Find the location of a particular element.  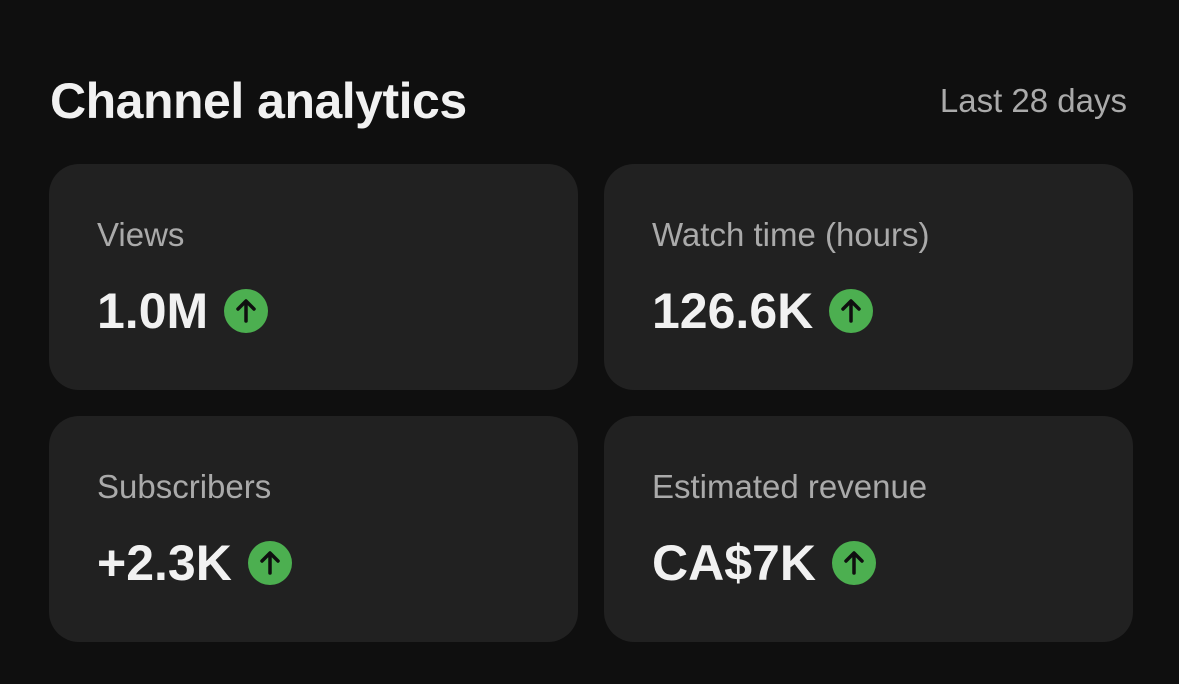

metric-card: Subscribers +2.3K is located at coordinates (313, 529).